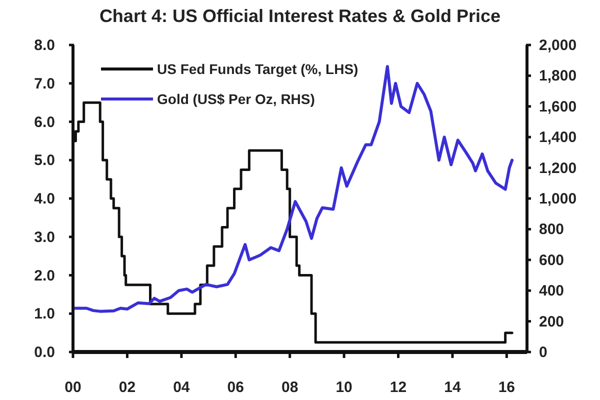  I want to click on y2-tick-label: 1,600, so click(558, 107).